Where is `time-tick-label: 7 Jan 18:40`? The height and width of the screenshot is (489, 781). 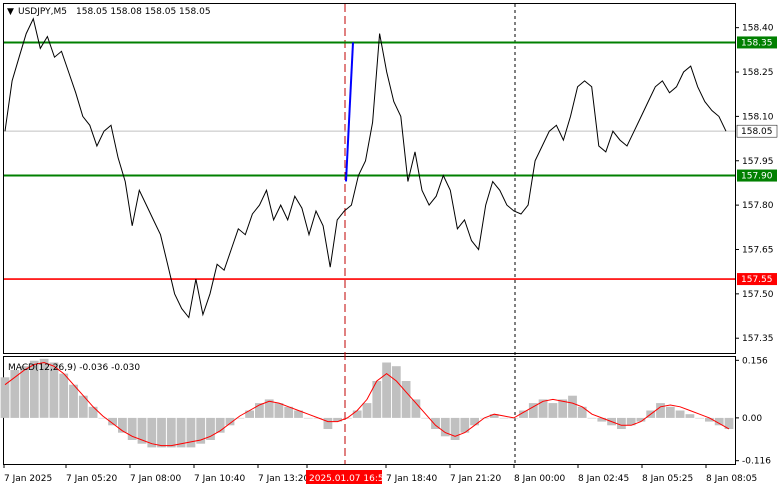 time-tick-label: 7 Jan 18:40 is located at coordinates (412, 479).